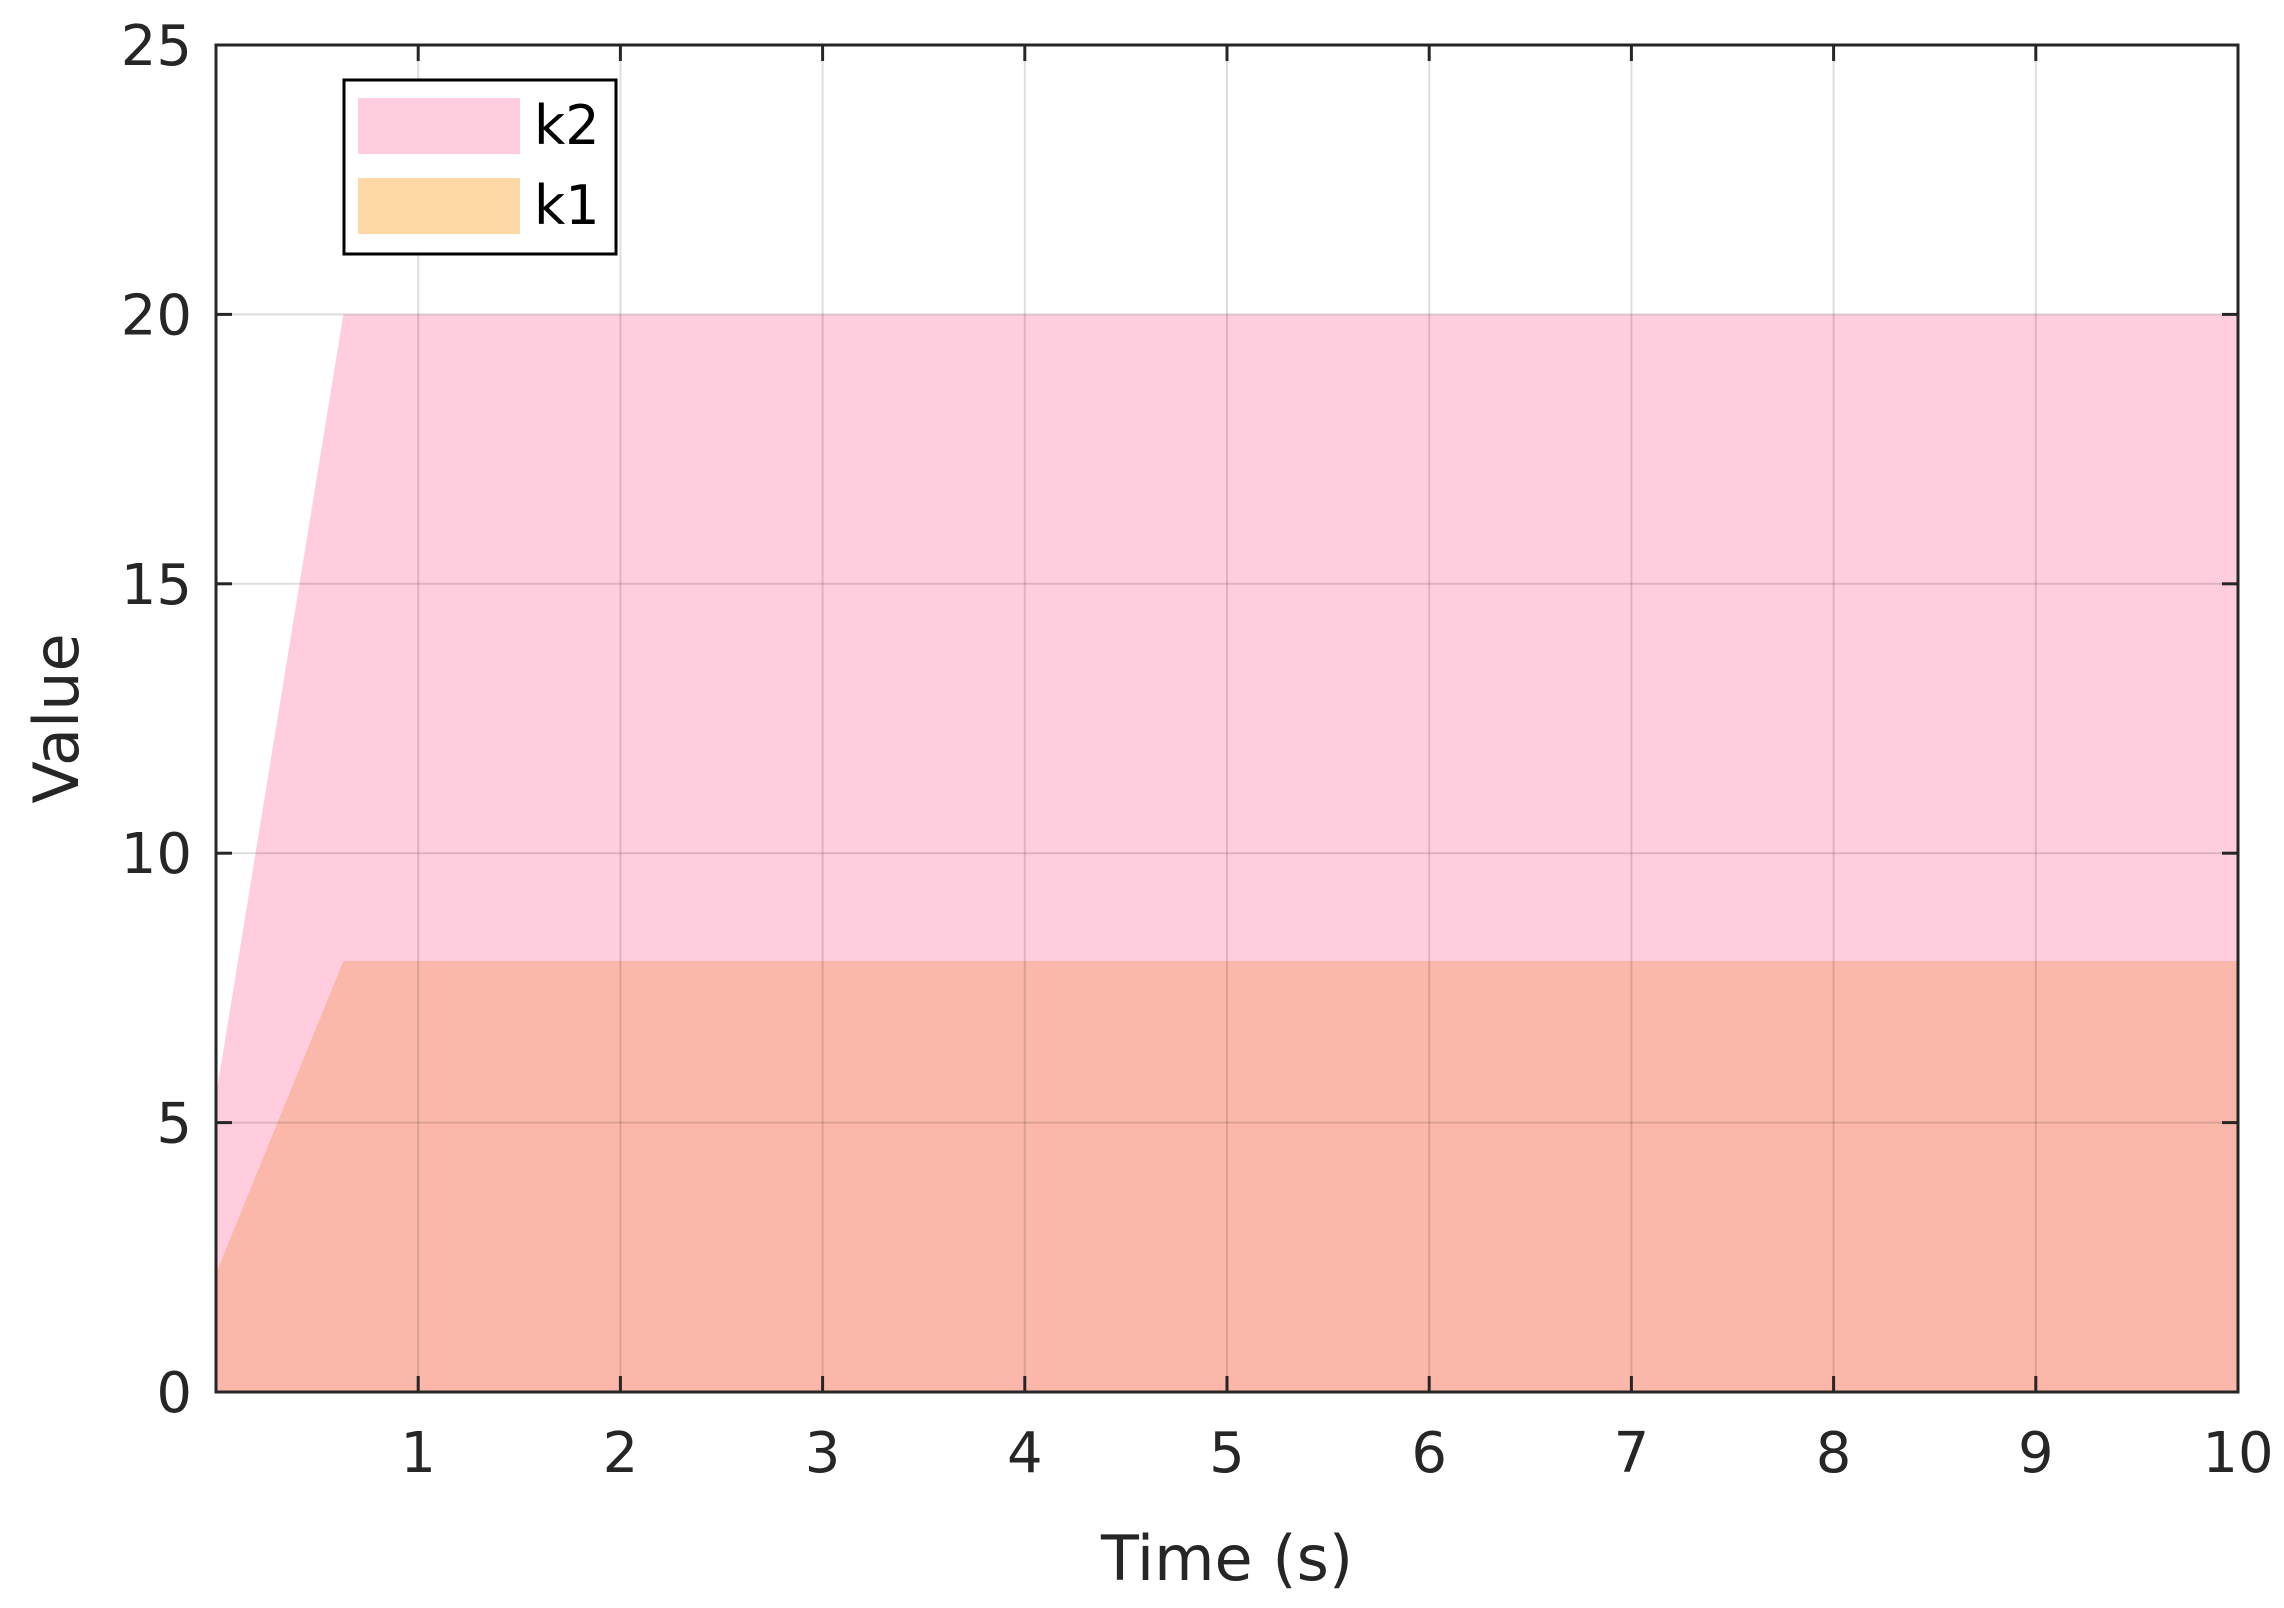  Describe the element at coordinates (56, 718) in the screenshot. I see `y-axis-label: Value` at that location.